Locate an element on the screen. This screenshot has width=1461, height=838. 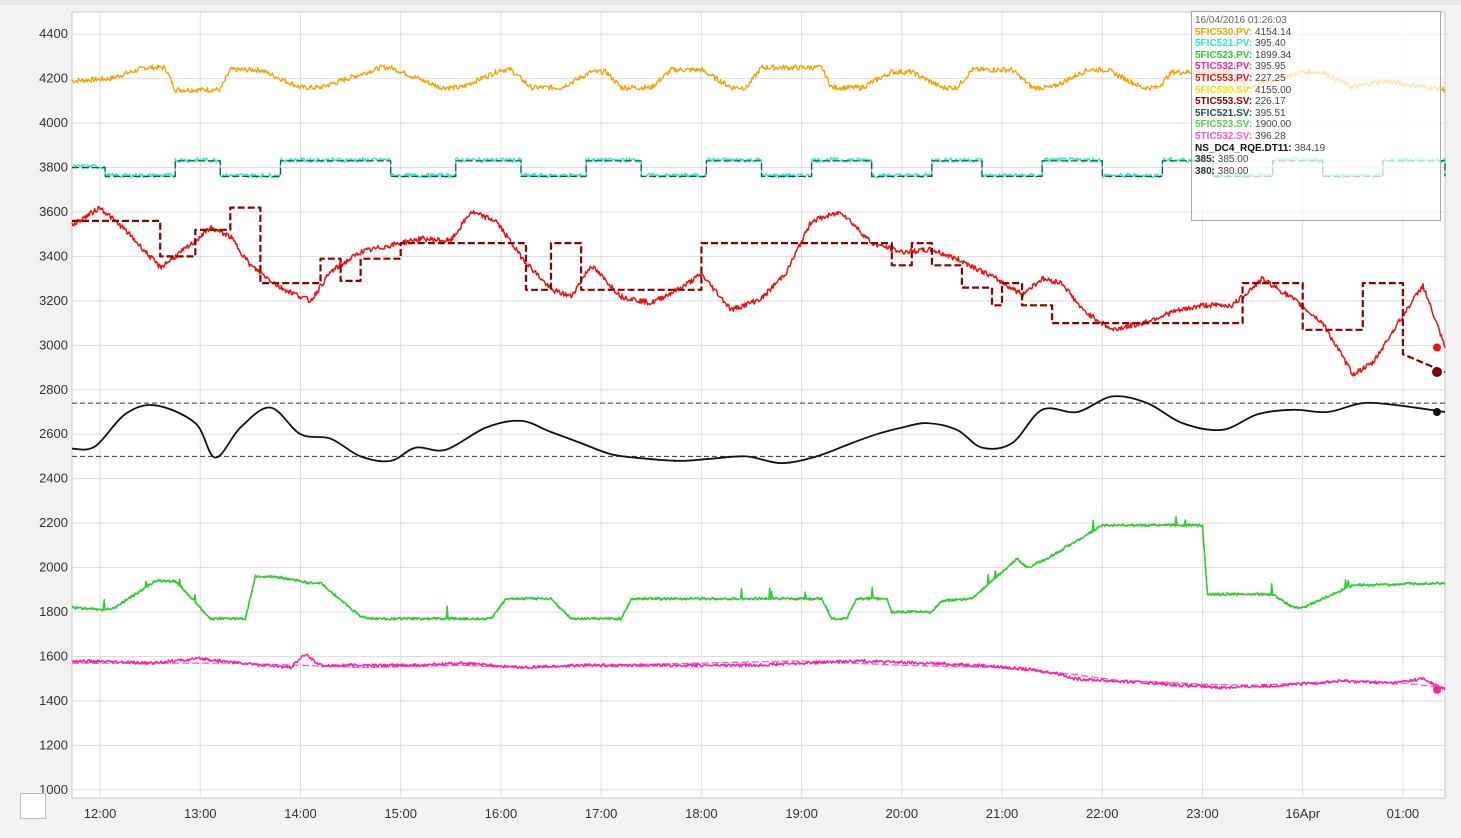
legend-entry: NS_DC4_RQE.DT11: 384.19 is located at coordinates (1316, 149).